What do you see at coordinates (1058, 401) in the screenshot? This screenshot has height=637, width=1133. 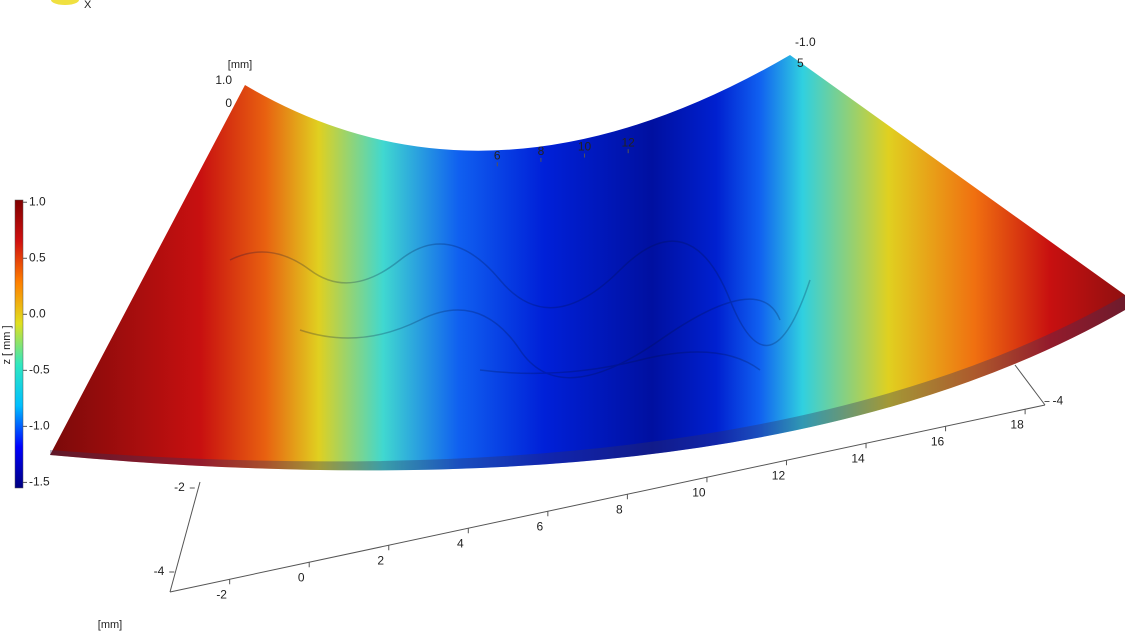 I see `right-y-tick-label: -4` at bounding box center [1058, 401].